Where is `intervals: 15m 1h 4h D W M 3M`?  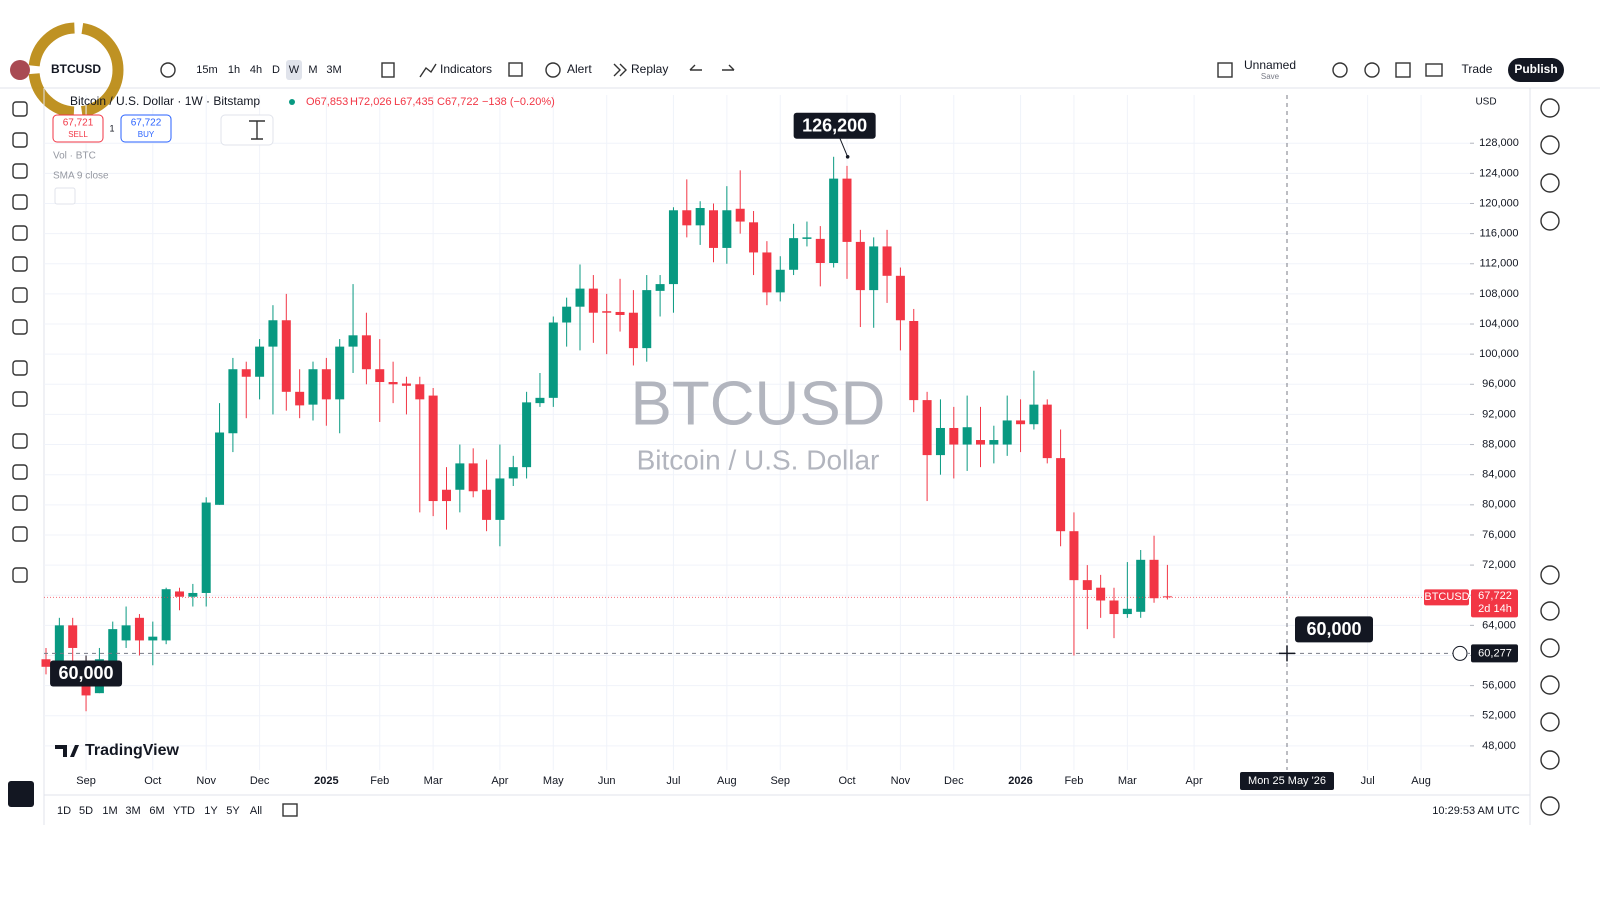 intervals: 15m 1h 4h D W M 3M is located at coordinates (269, 70).